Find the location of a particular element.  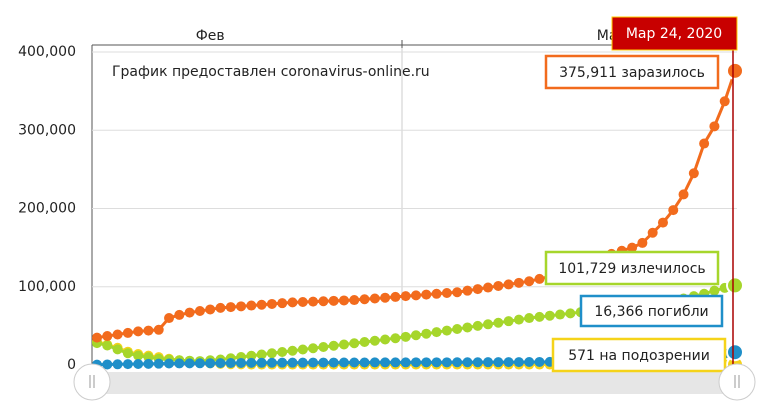

value-label: 375,911 заразилось is located at coordinates (632, 73).